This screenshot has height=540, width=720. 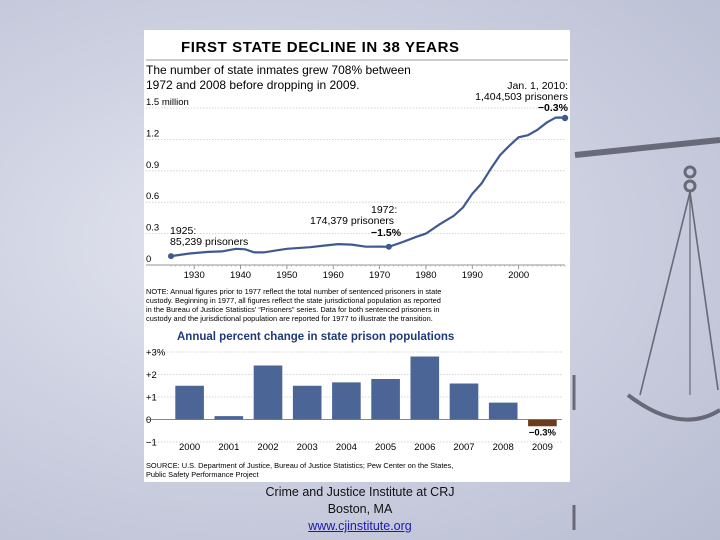 I want to click on annotation-2010-change: −0.3%, so click(x=553, y=108).